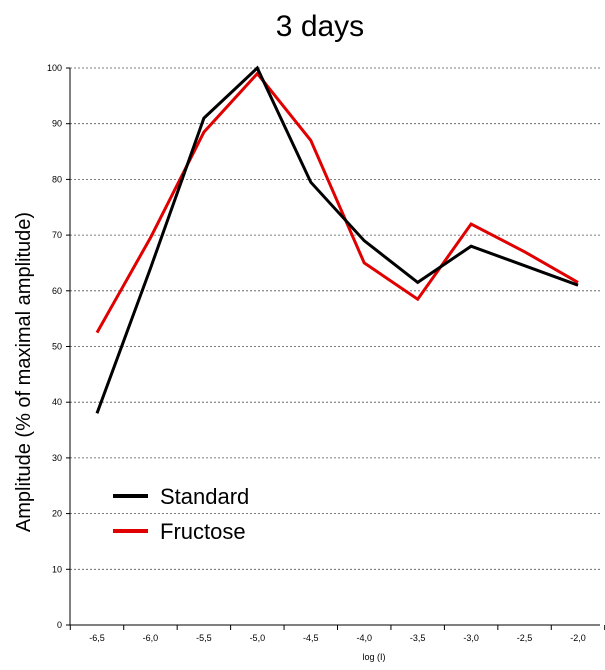 The height and width of the screenshot is (670, 605). Describe the element at coordinates (320, 26) in the screenshot. I see `chart-title: 3 days` at that location.